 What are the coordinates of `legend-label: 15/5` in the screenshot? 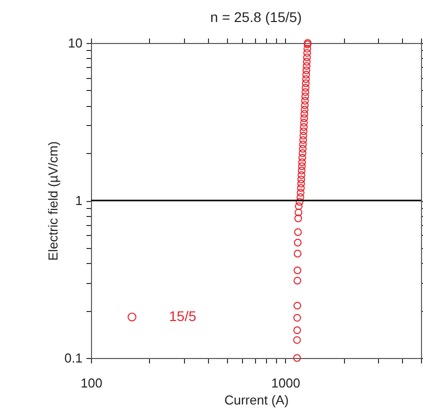 It's located at (182, 316).